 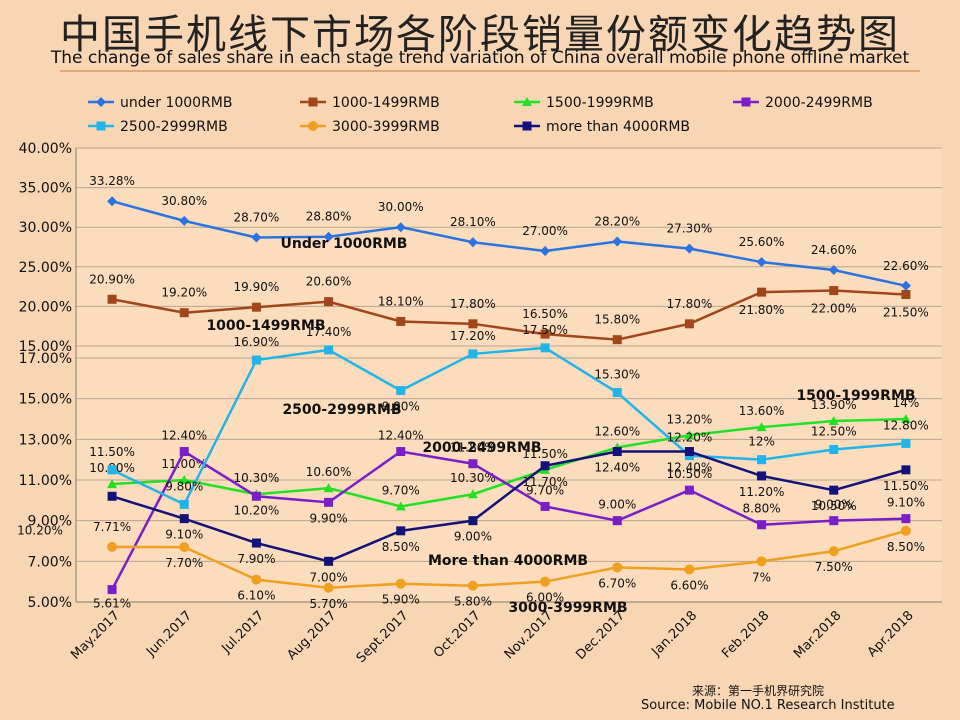 I want to click on series-annotation: 2500-2999RMB, so click(x=341, y=410).